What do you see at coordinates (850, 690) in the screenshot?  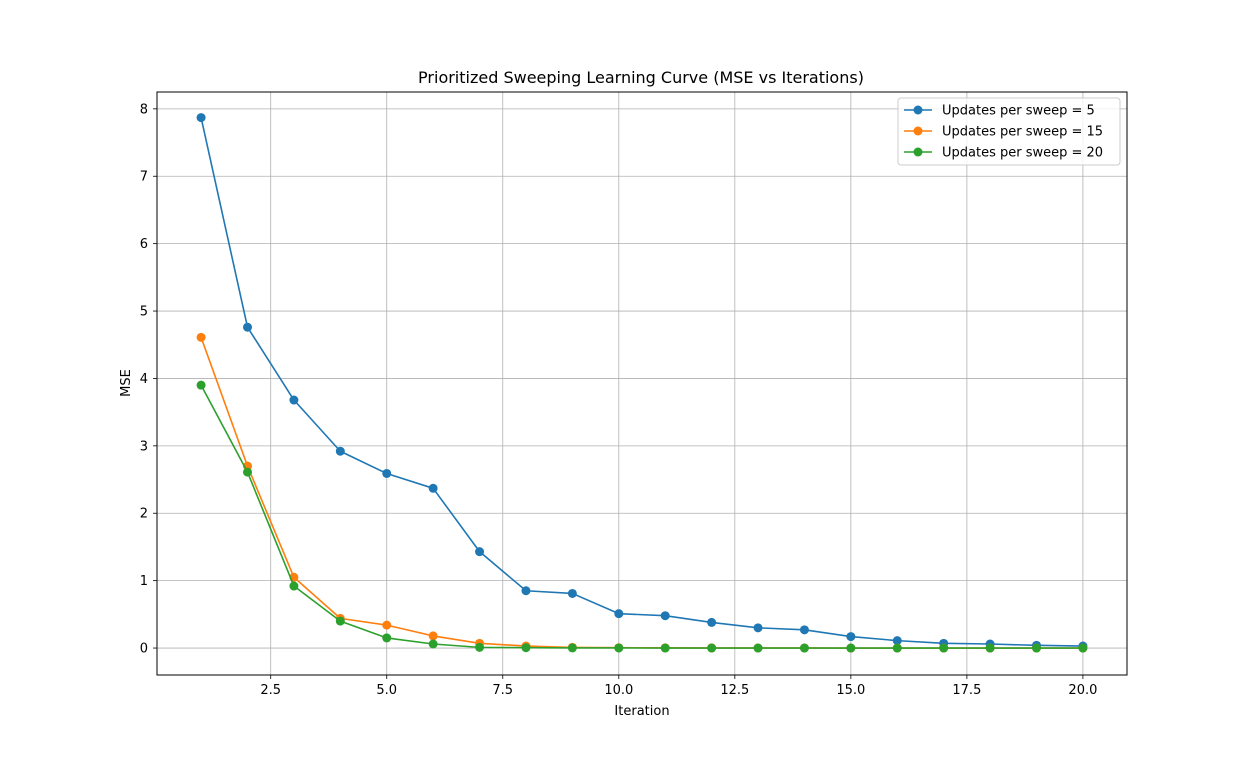 I see `x-tick-label: 15.0` at bounding box center [850, 690].